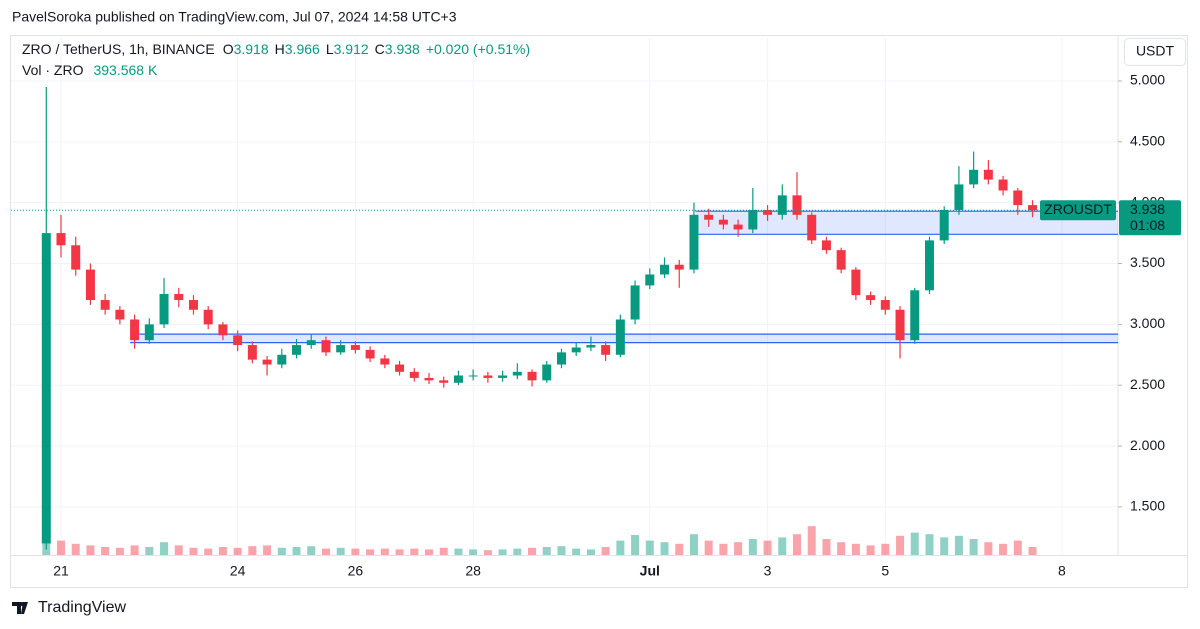  What do you see at coordinates (125, 70) in the screenshot?
I see `volume-value: 393.568 K` at bounding box center [125, 70].